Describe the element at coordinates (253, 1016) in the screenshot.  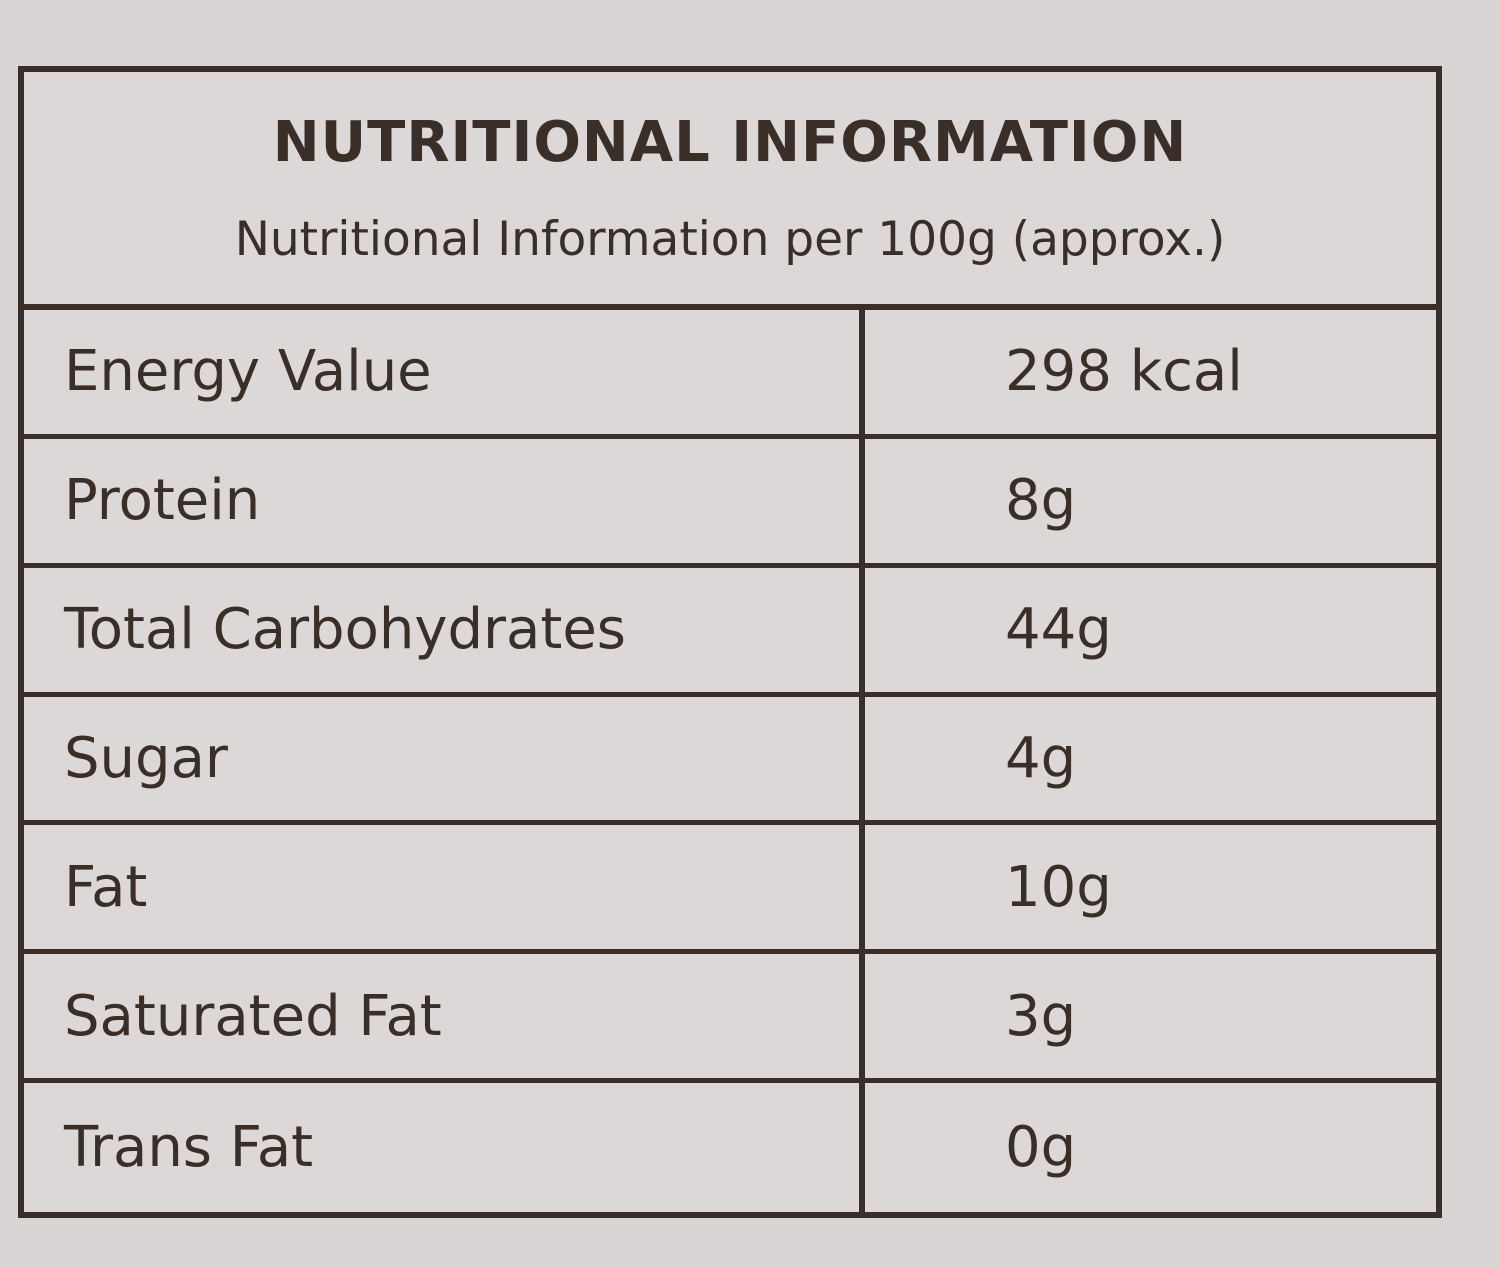
I see `nutrient-name: Saturated Fat` at that location.